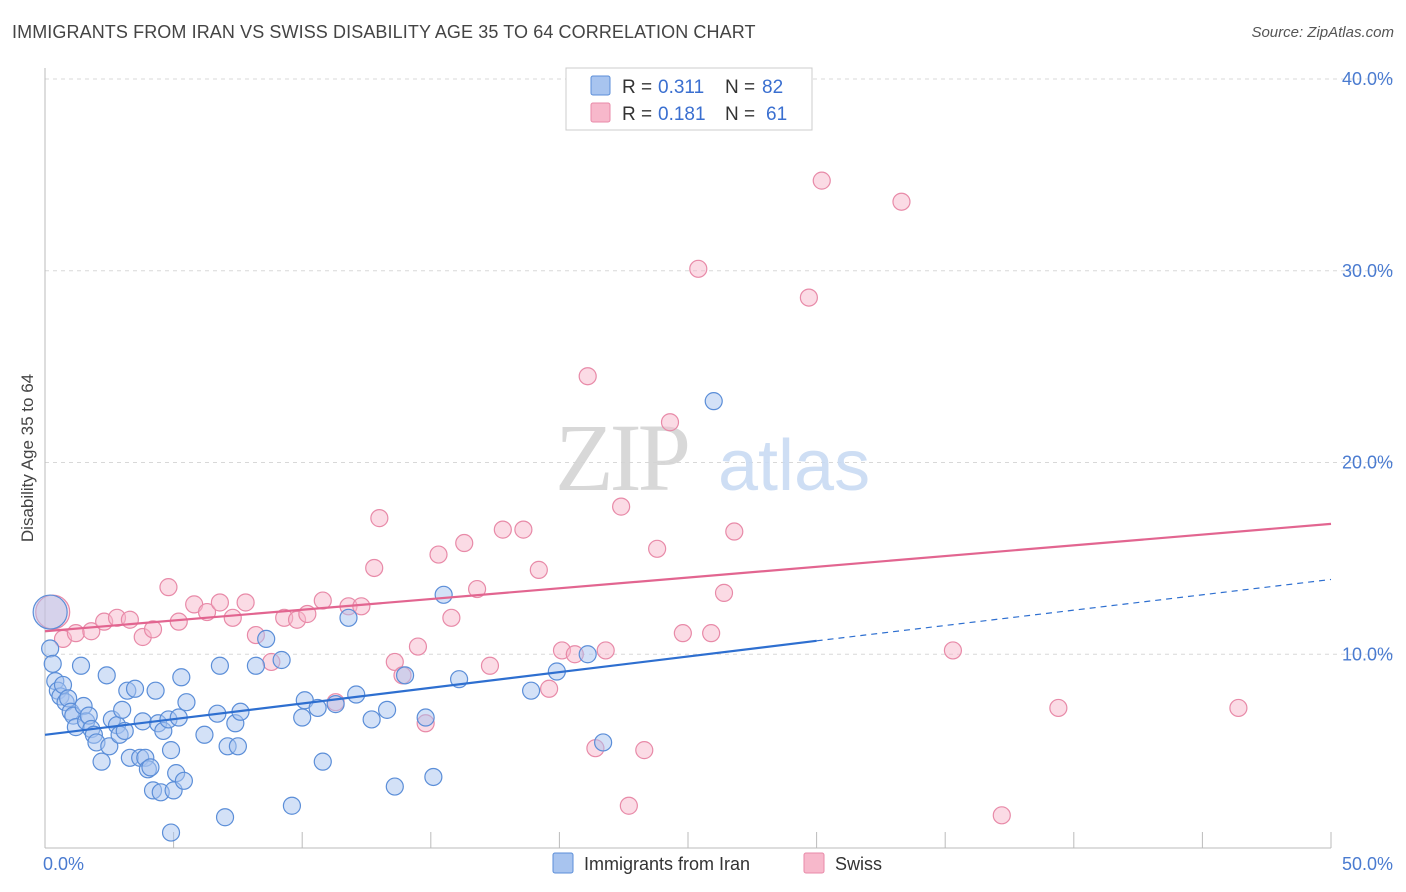 This screenshot has width=1406, height=892. What do you see at coordinates (563, 863) in the screenshot?
I see `iran-series-swatch` at bounding box center [563, 863].